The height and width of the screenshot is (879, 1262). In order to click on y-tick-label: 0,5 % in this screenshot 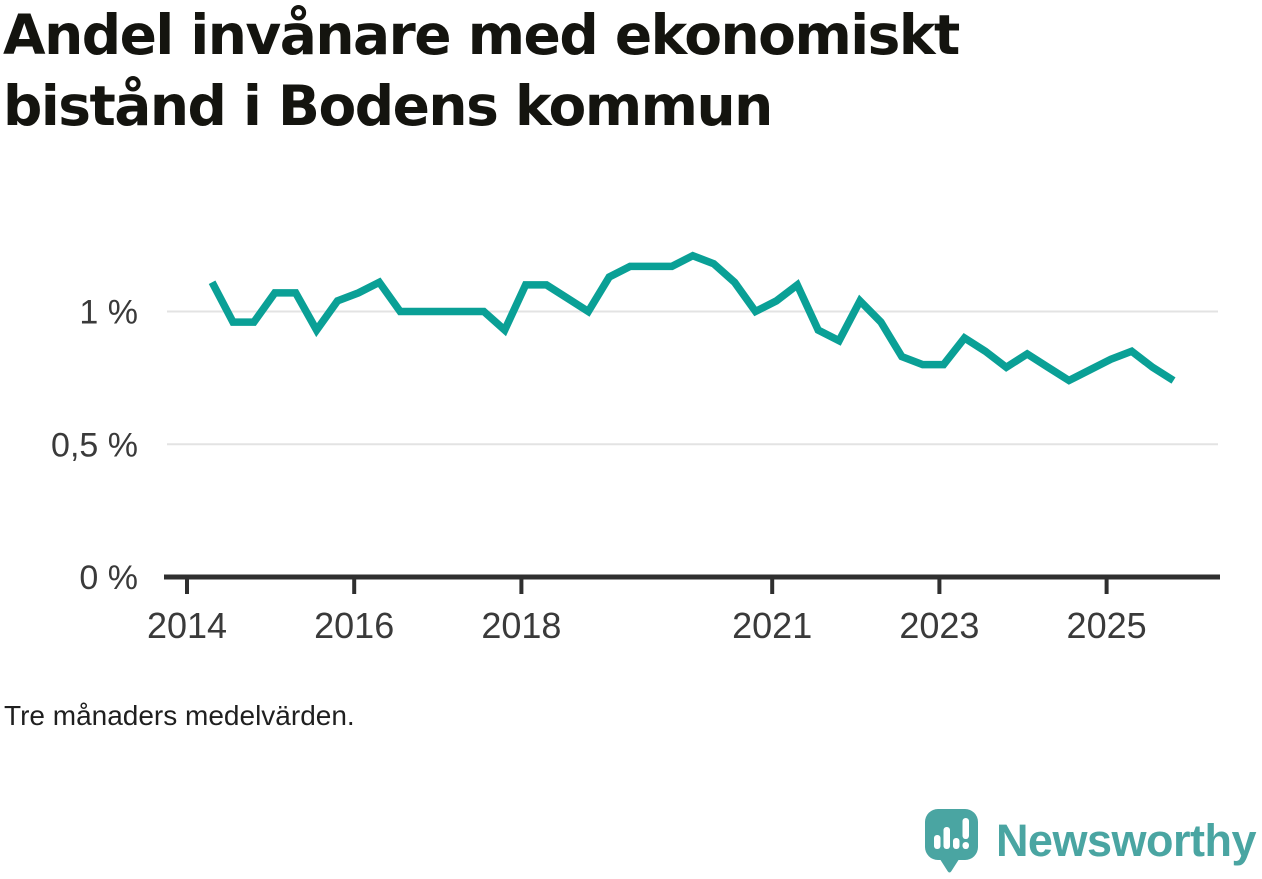, I will do `click(94, 445)`.